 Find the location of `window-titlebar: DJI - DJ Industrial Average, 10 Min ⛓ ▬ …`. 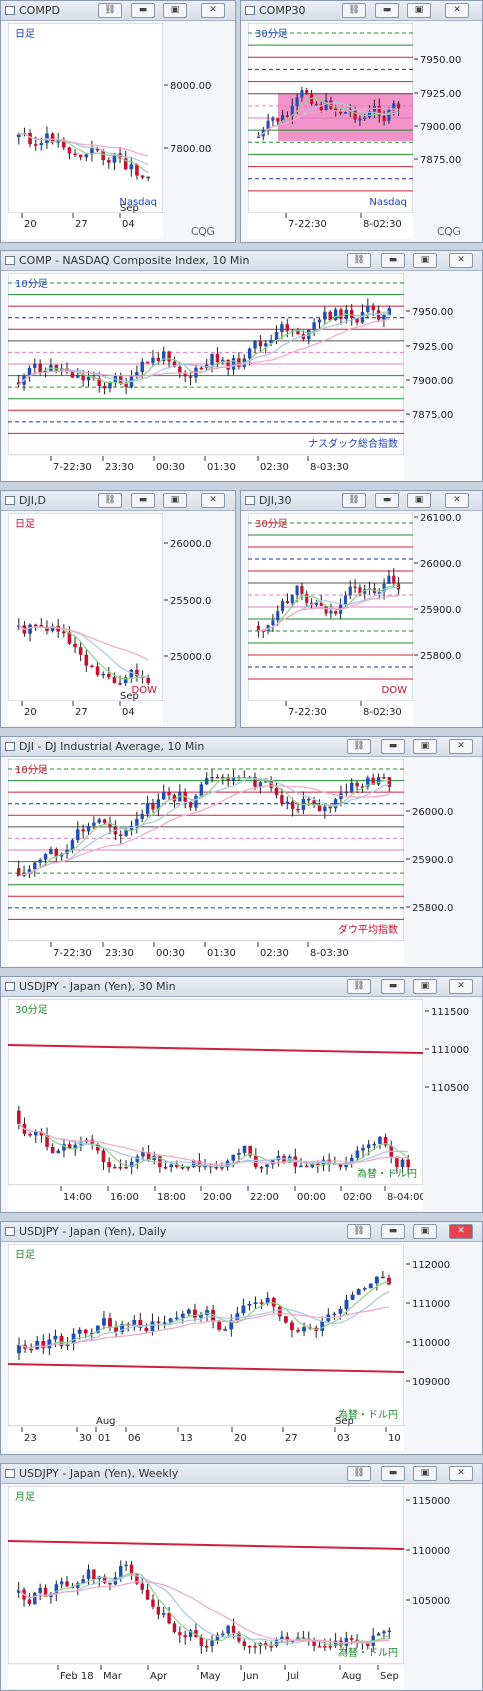

window-titlebar: DJI - DJ Industrial Average, 10 Min ⛓ ▬ … is located at coordinates (241, 747).